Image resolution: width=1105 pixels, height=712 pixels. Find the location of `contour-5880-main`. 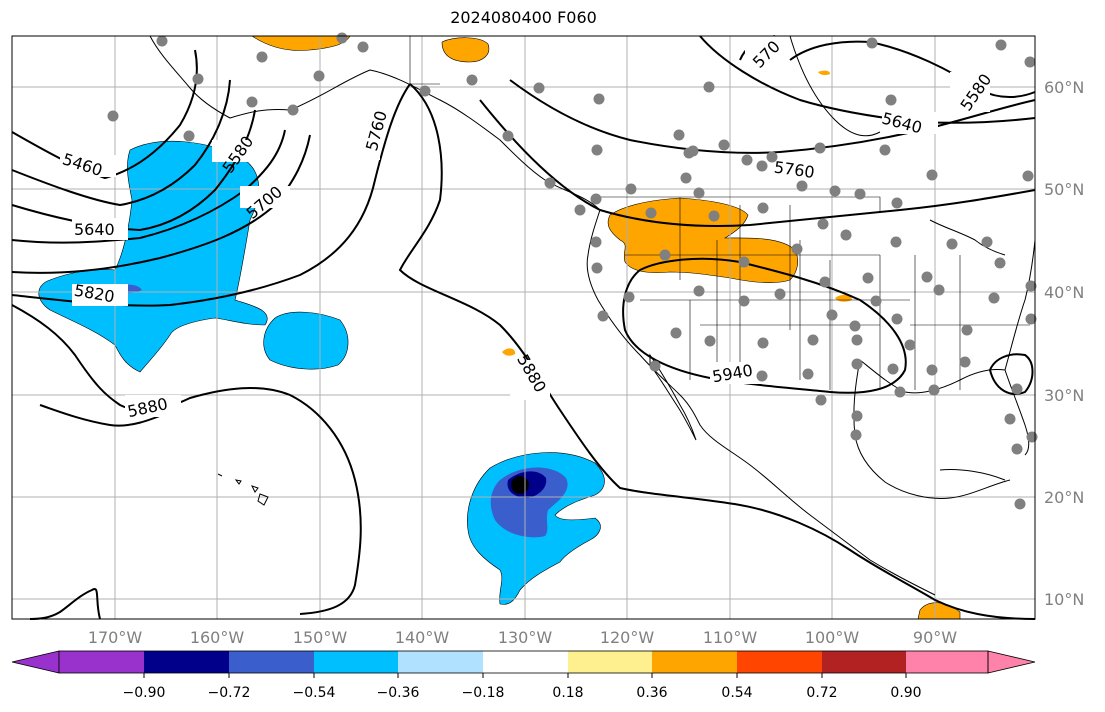

contour-5880-main is located at coordinates (65, 604).